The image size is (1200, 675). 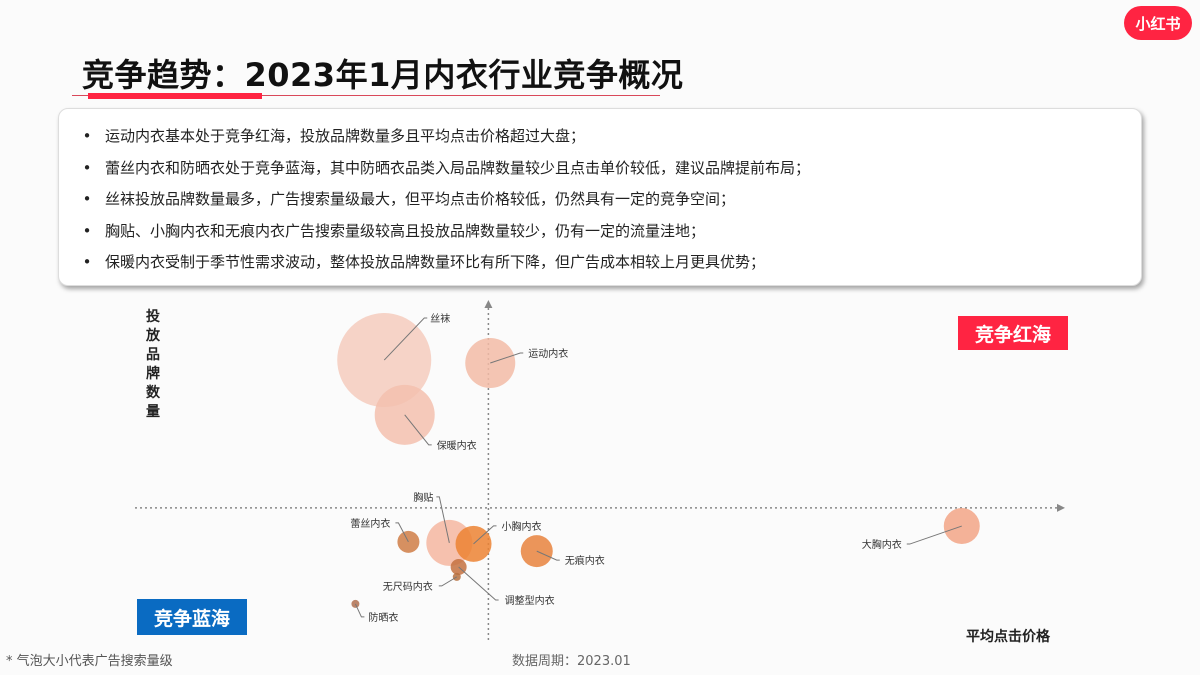 What do you see at coordinates (457, 445) in the screenshot?
I see `bubble-label: 保暖内衣` at bounding box center [457, 445].